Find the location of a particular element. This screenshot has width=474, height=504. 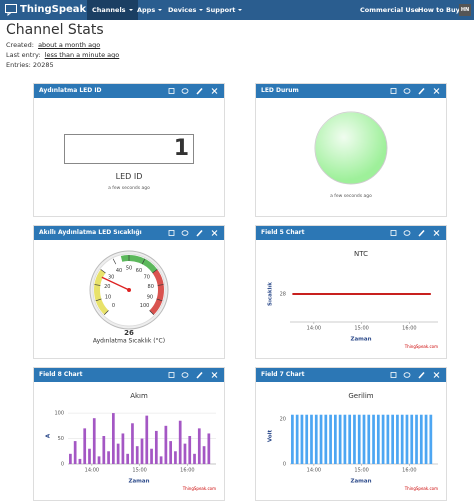

created-row: Created: about a month ago is located at coordinates (53, 45).